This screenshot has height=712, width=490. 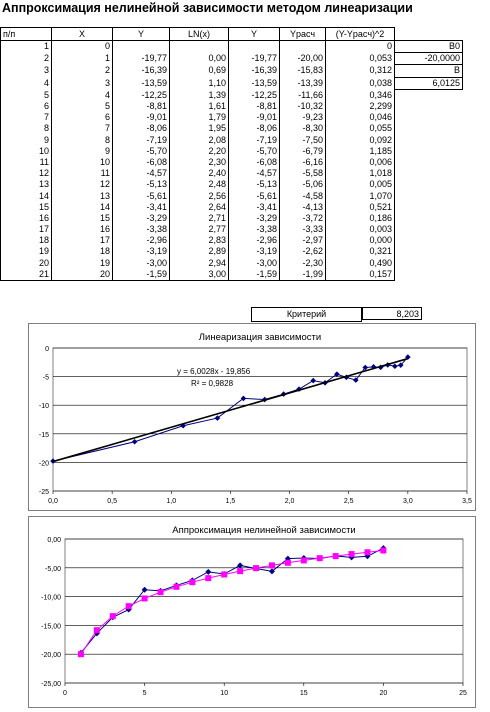 I want to click on table-cell: 1,185, so click(x=360, y=151).